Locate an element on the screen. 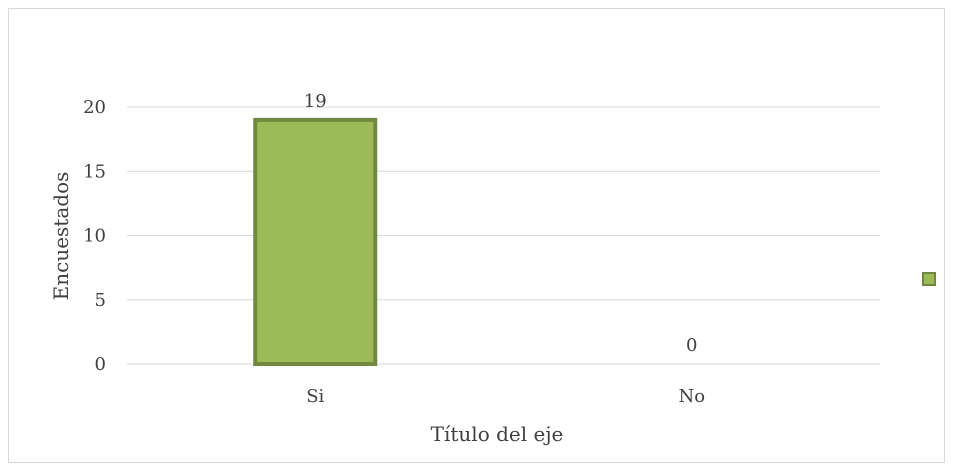 Image resolution: width=955 pixels, height=473 pixels. y-tick-labels: 0 5 10 15 20 is located at coordinates (94, 236).